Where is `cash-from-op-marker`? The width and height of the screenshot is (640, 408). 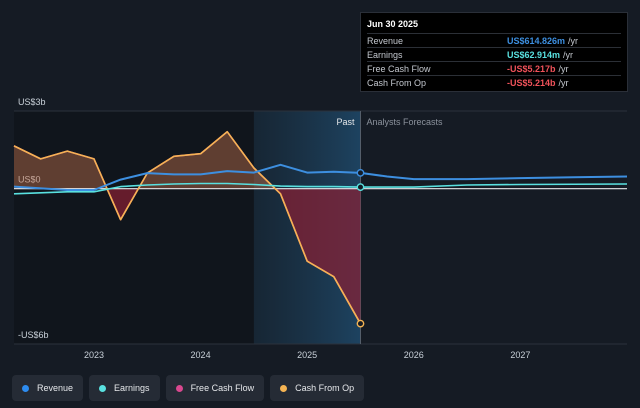
cash-from-op-marker is located at coordinates (360, 323).